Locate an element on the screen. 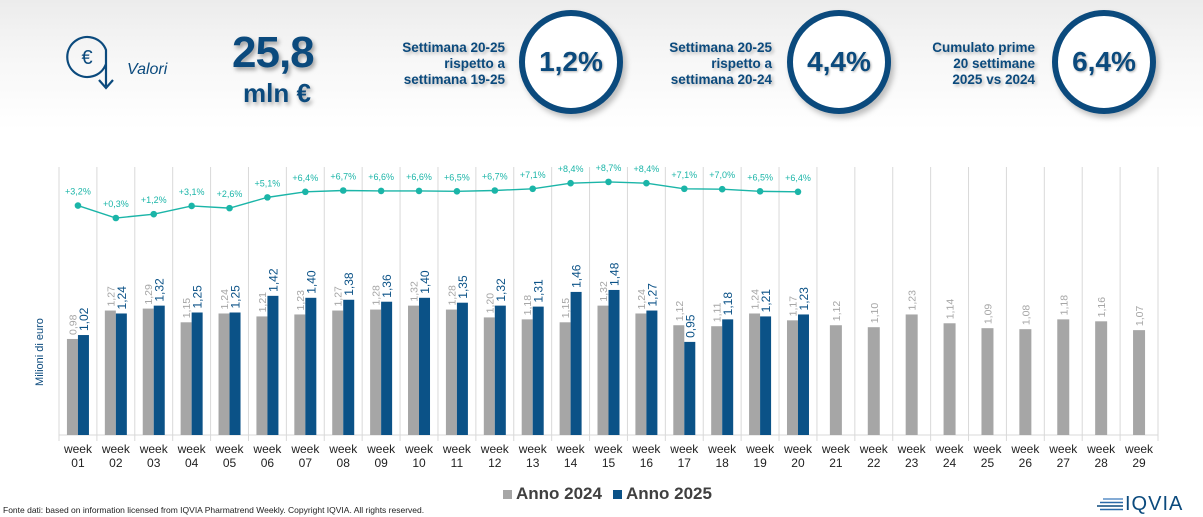  growth-label: +6,4% is located at coordinates (305, 178).